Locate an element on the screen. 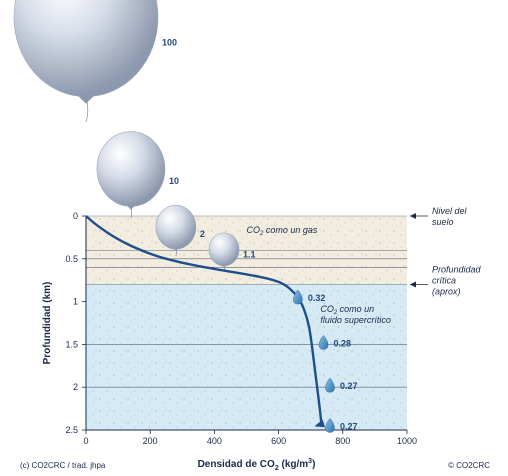 The image size is (508, 476). soil-level-label-line2: suelo is located at coordinates (443, 222).